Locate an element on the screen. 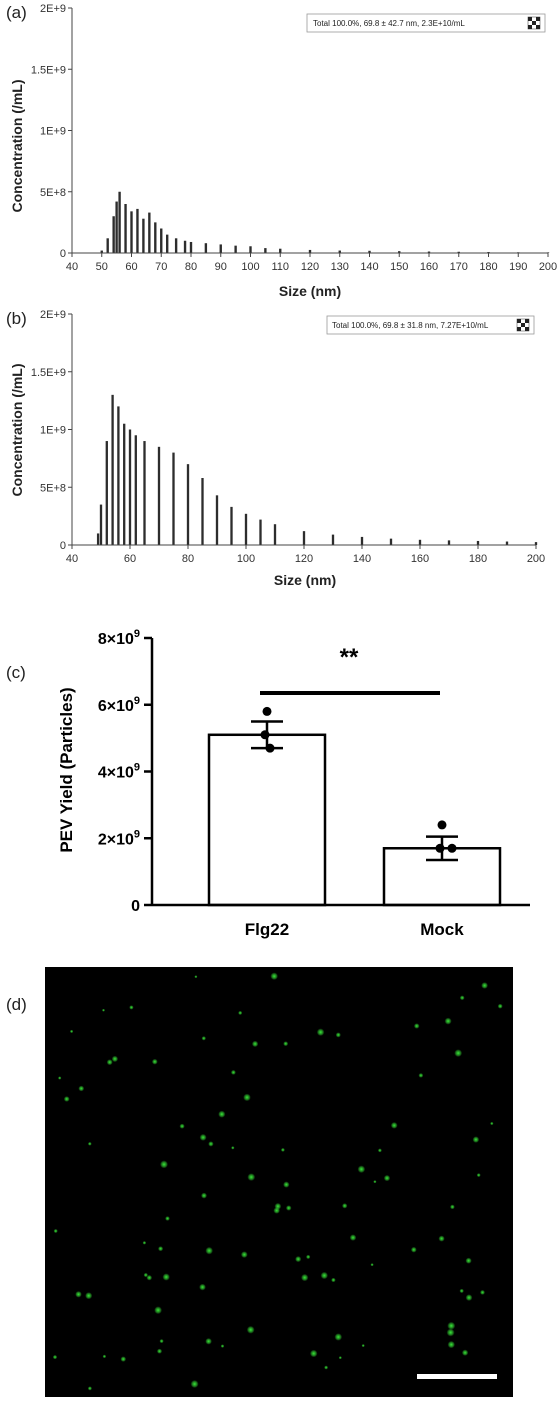  x-category-label: Flg22 is located at coordinates (267, 929).